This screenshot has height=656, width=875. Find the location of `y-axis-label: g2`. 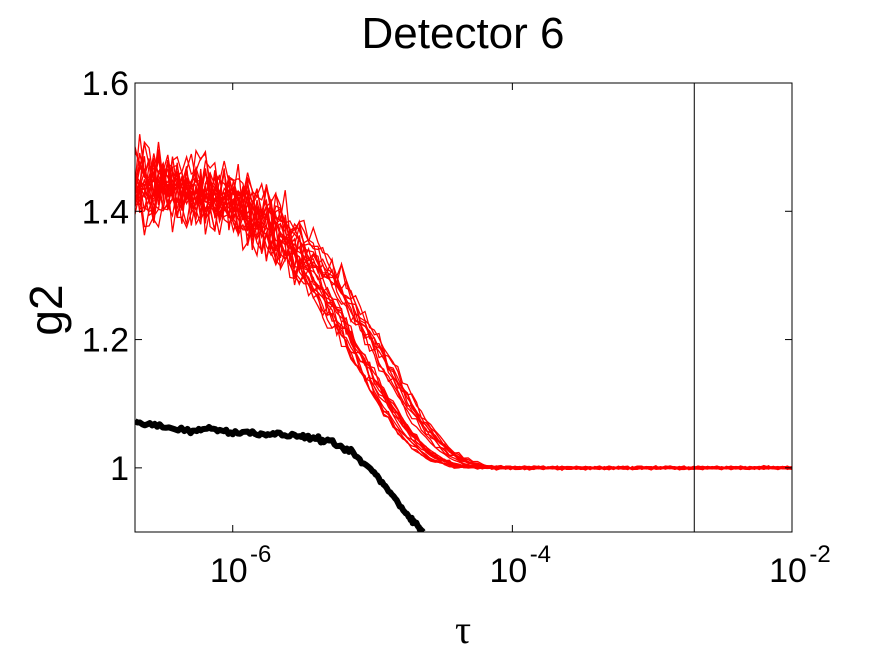

y-axis-label: g2 is located at coordinates (46, 309).